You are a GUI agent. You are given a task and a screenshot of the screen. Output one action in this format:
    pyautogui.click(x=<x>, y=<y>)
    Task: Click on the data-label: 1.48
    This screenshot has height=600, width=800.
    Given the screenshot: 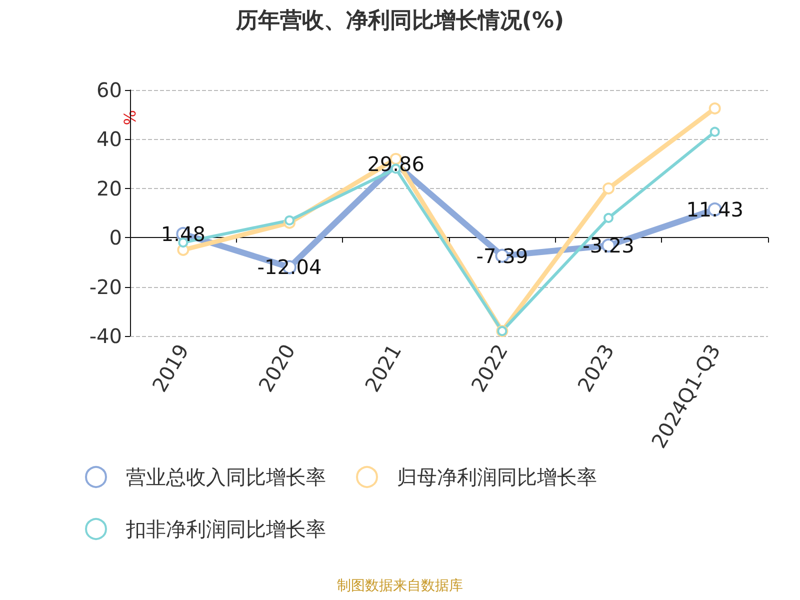 What is the action you would take?
    pyautogui.click(x=183, y=234)
    